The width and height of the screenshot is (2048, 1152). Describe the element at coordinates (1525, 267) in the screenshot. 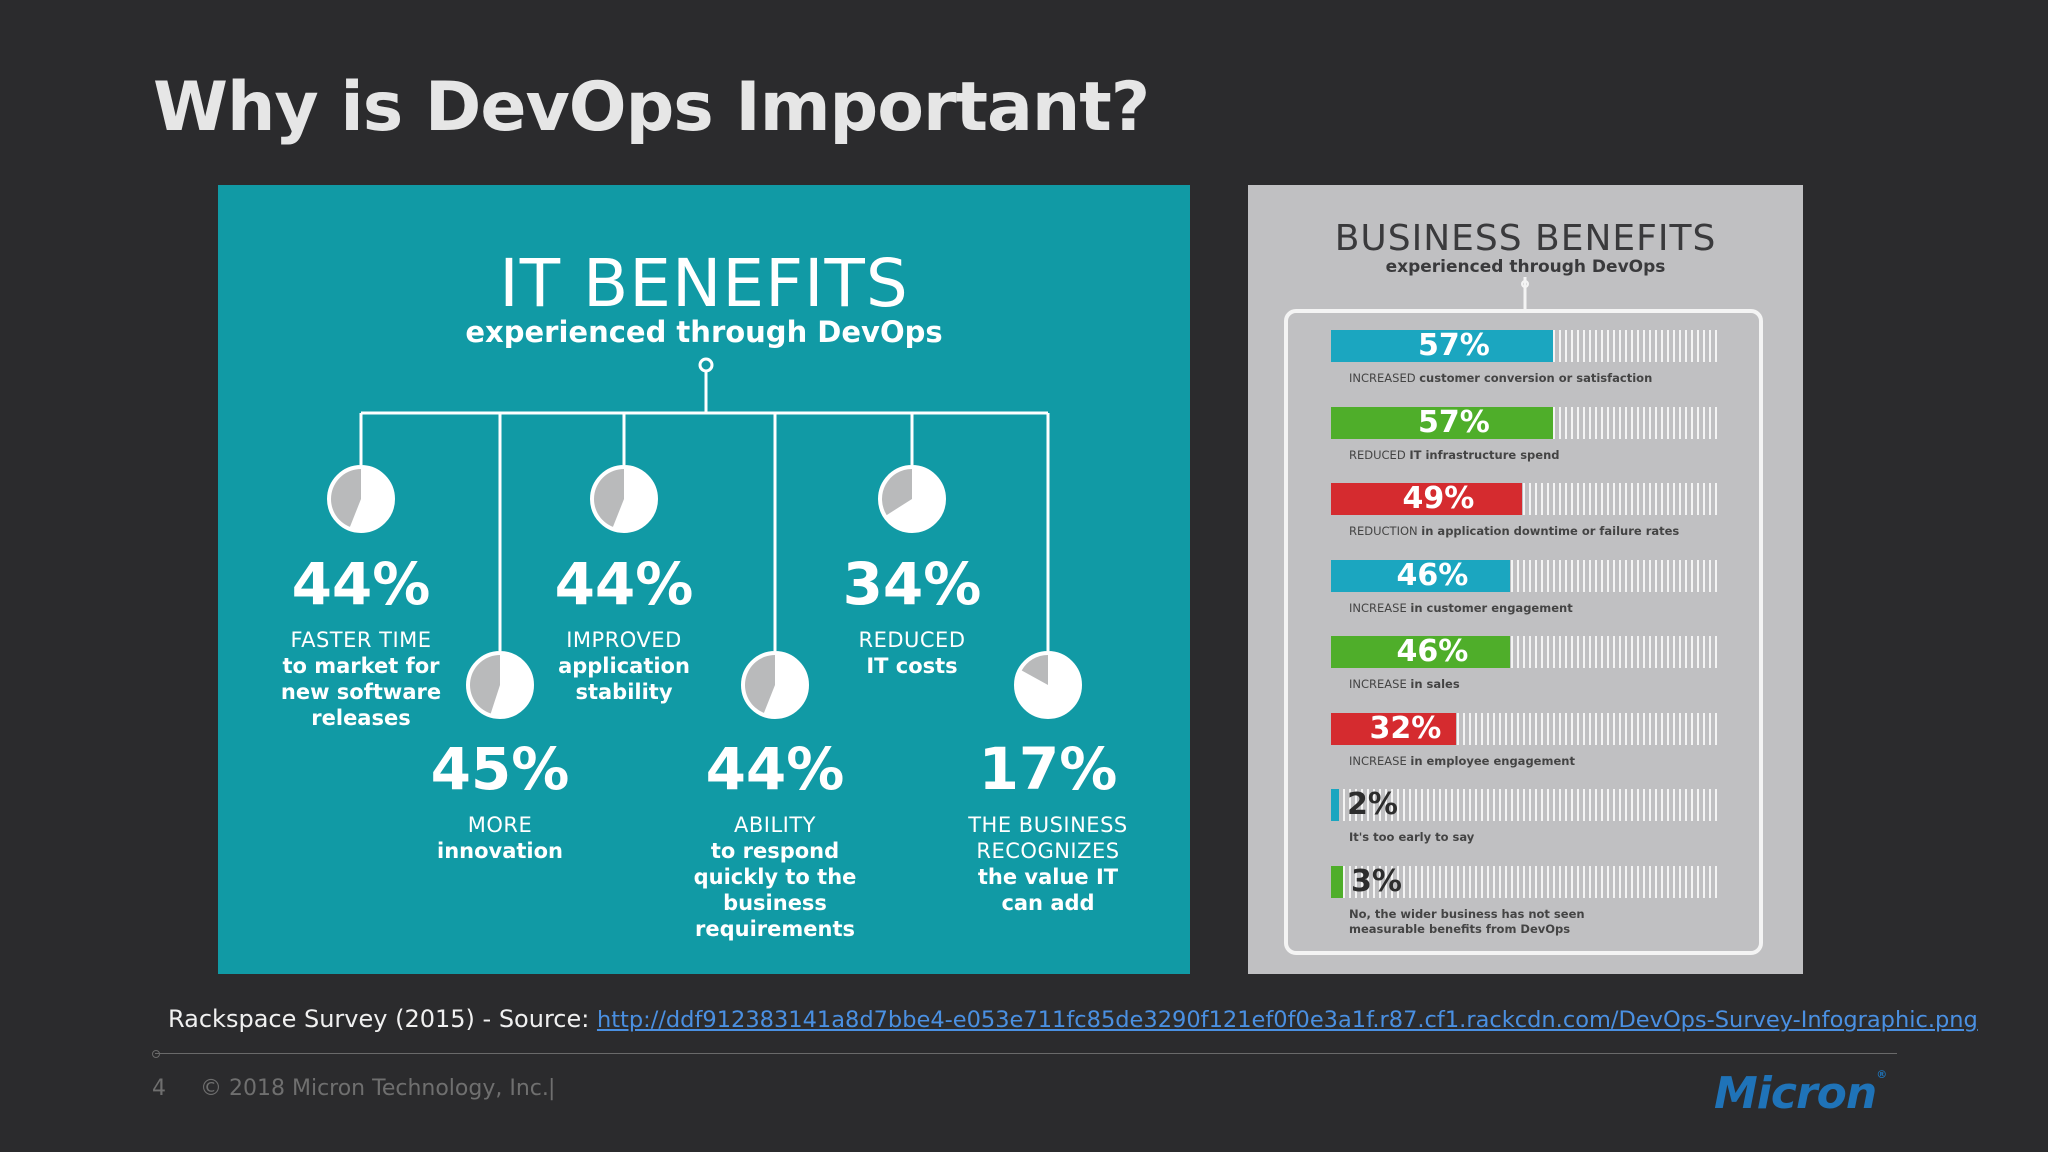

I see `business-benefits-subtitle: experienced through DevOps` at that location.